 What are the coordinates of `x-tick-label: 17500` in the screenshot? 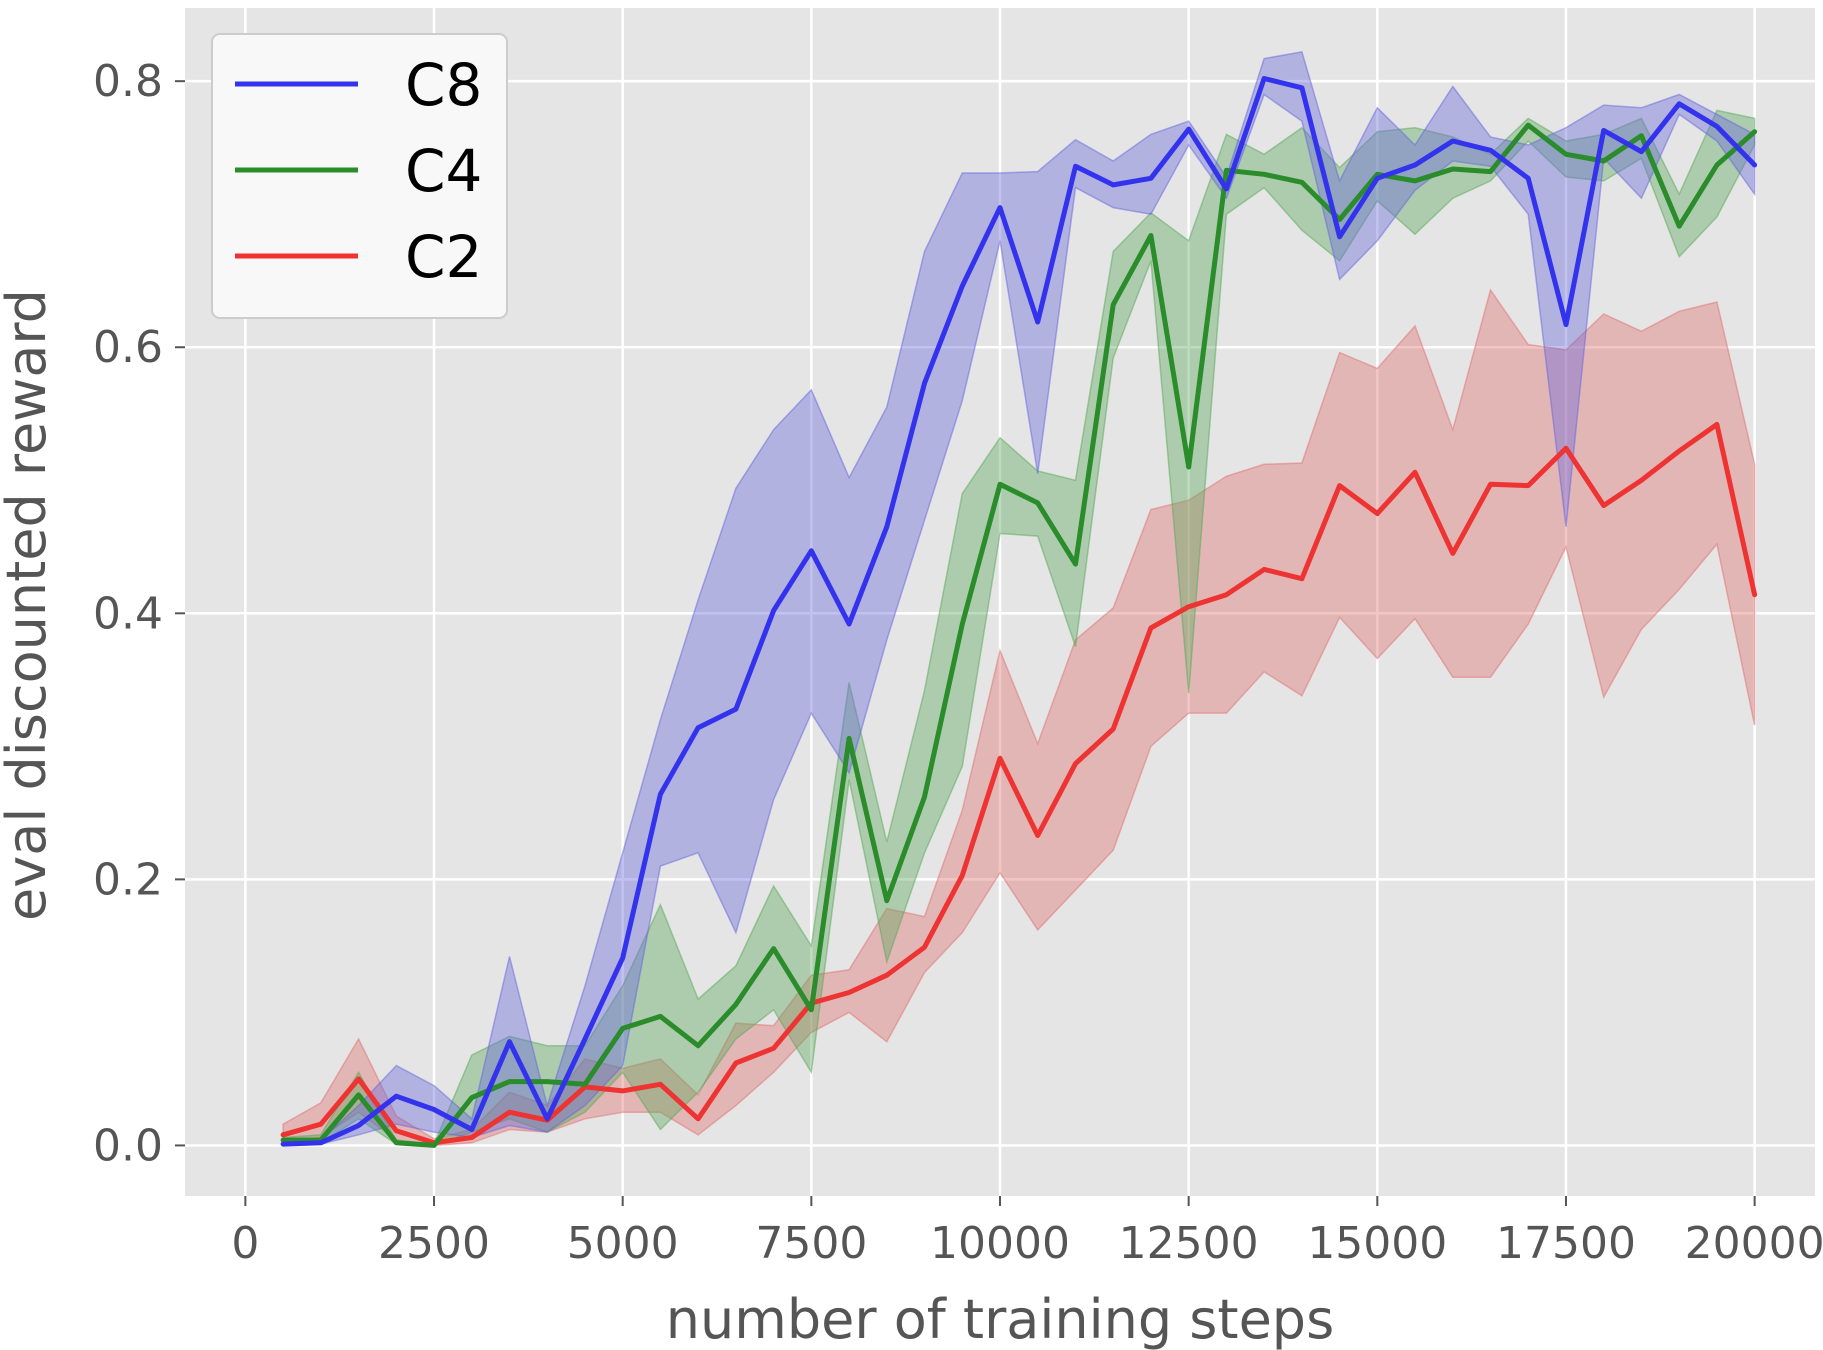 It's located at (1566, 1243).